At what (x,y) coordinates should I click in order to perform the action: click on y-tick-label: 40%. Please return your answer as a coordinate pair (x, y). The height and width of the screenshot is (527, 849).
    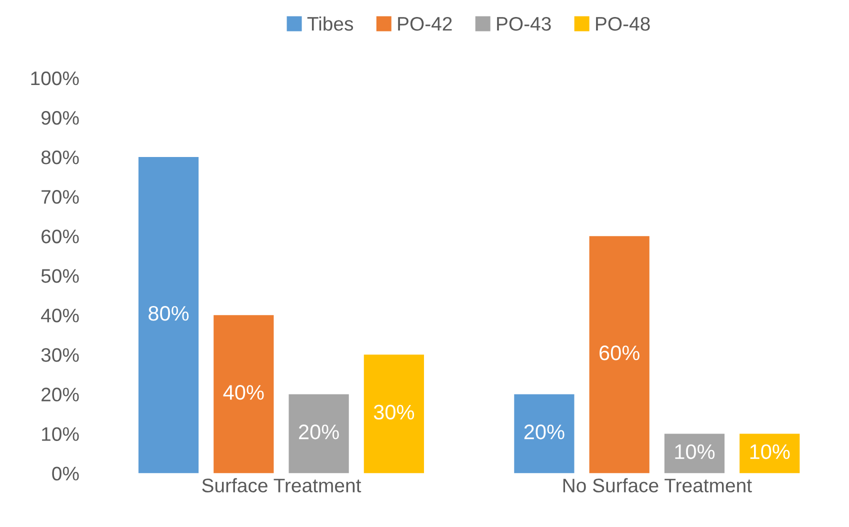
    Looking at the image, I should click on (60, 315).